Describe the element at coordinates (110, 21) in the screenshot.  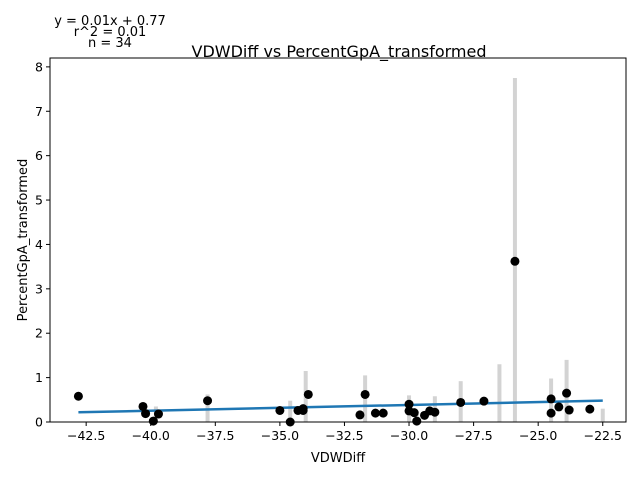
I see `regression-equation: y = 0.01x + 0.77` at that location.